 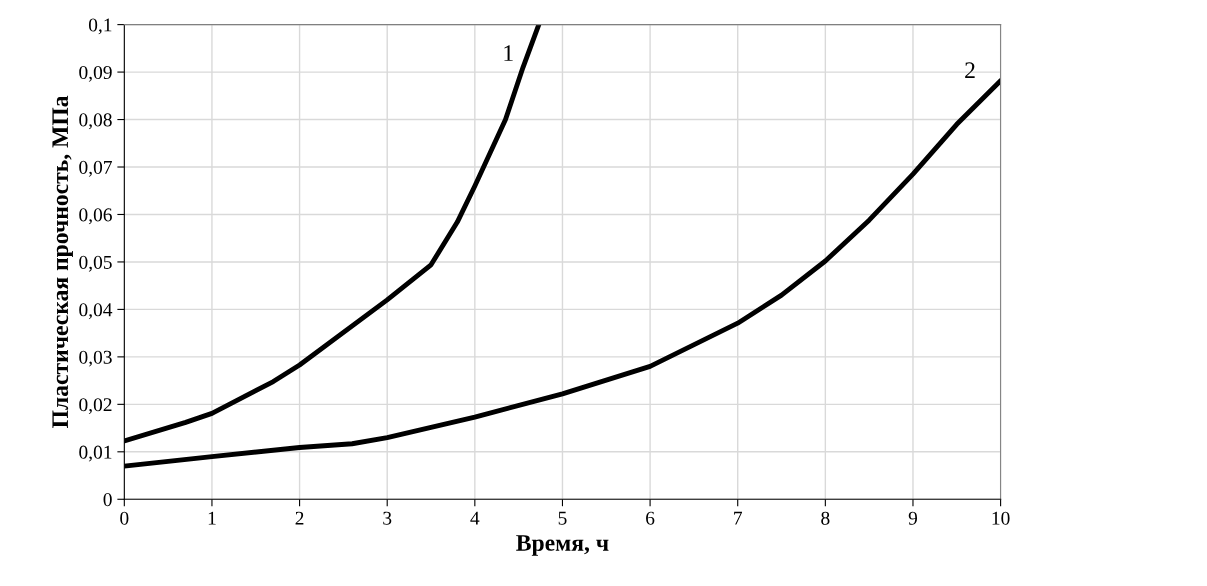 What do you see at coordinates (825, 518) in the screenshot?
I see `x-tick-label: 8` at bounding box center [825, 518].